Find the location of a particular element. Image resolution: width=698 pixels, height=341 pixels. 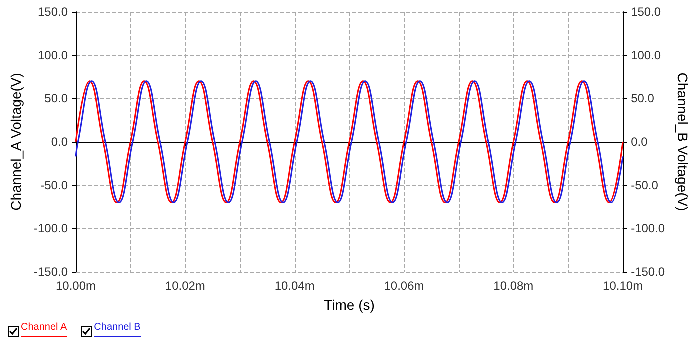

y-tick-label: -50.0 is located at coordinates (54, 185).